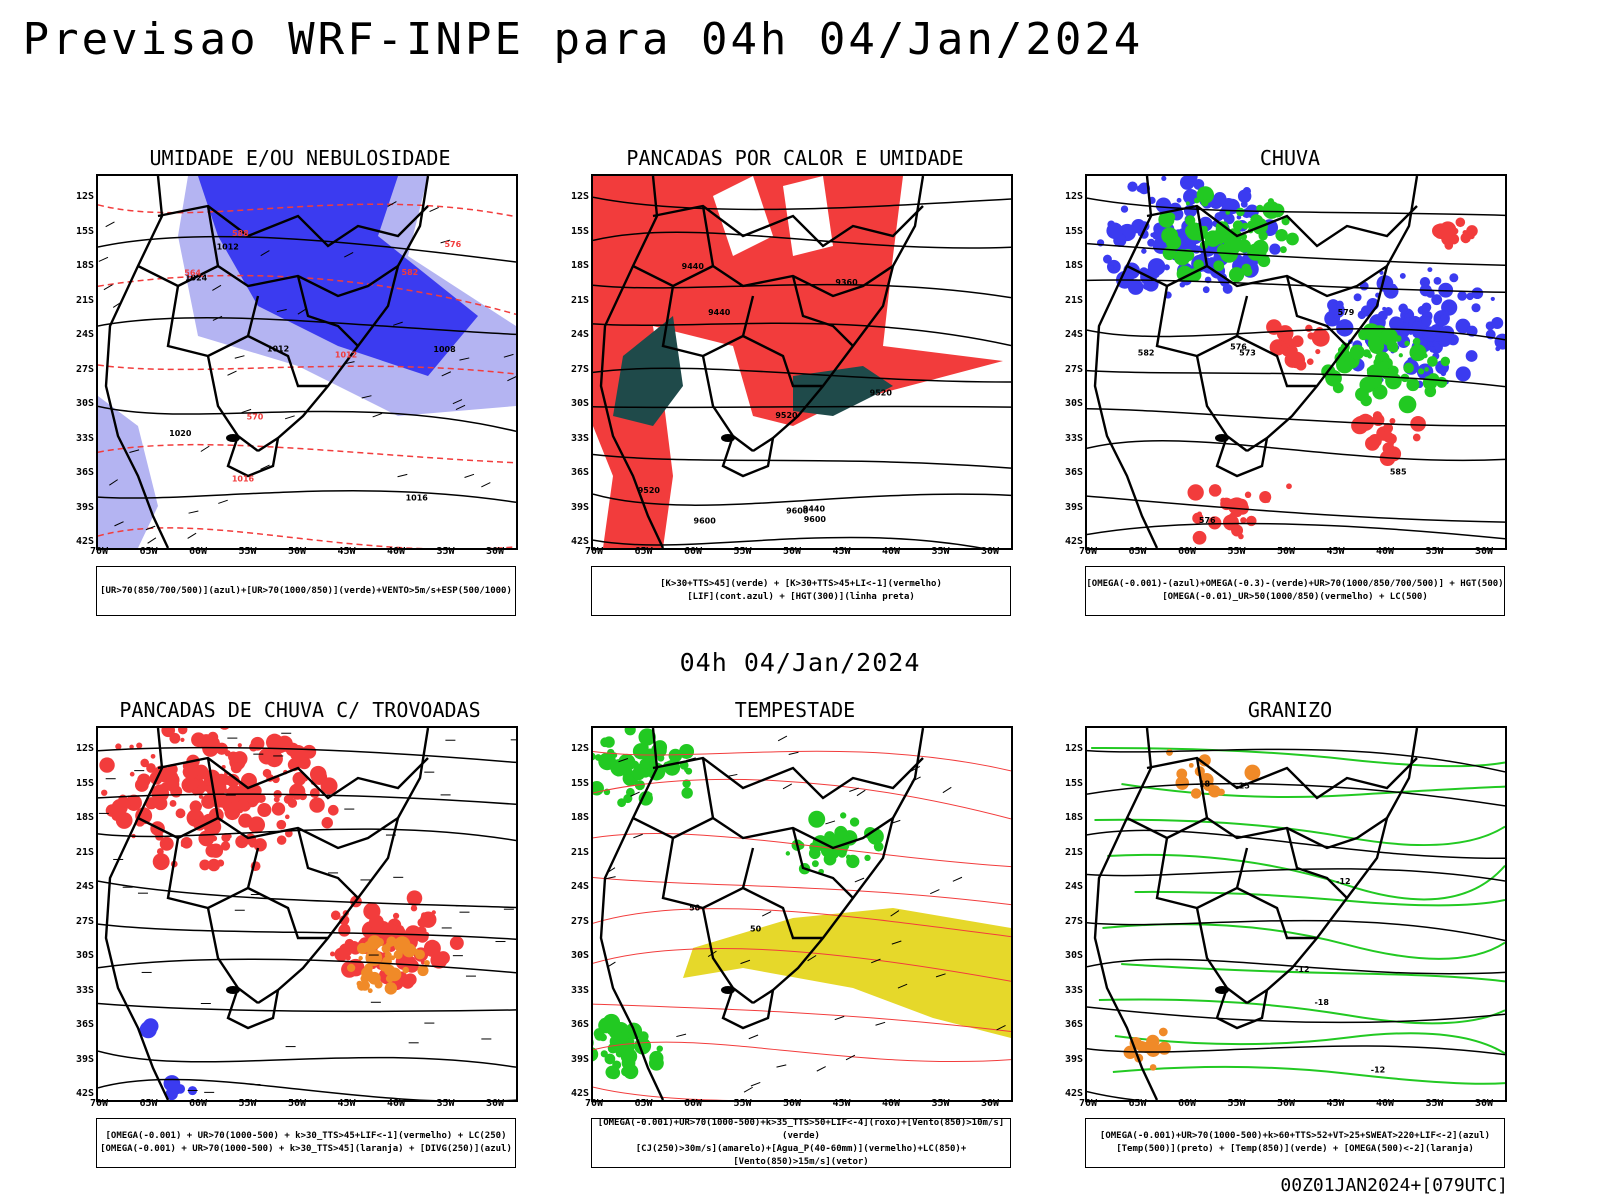  What do you see at coordinates (1203, 783) in the screenshot?
I see `contour-label: -18` at bounding box center [1203, 783].